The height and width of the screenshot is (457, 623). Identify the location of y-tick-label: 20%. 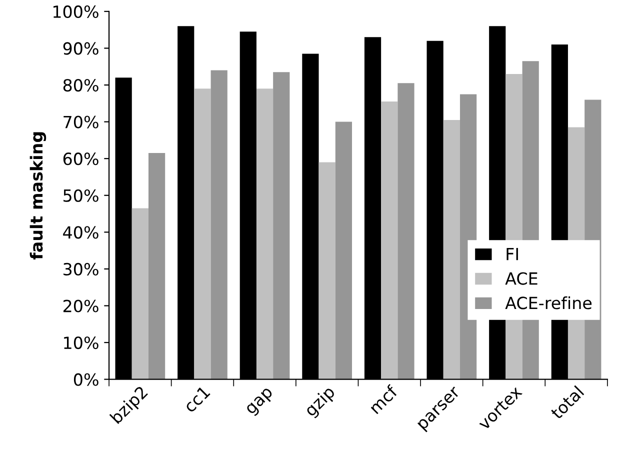
(80, 306).